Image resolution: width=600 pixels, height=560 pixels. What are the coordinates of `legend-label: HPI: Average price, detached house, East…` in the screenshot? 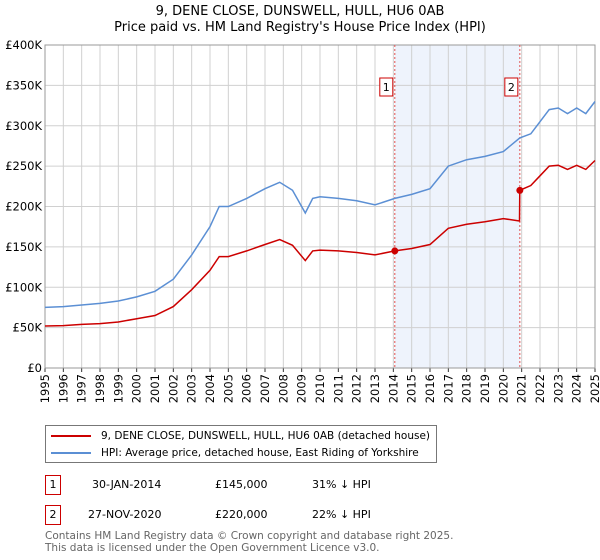 It's located at (260, 453).